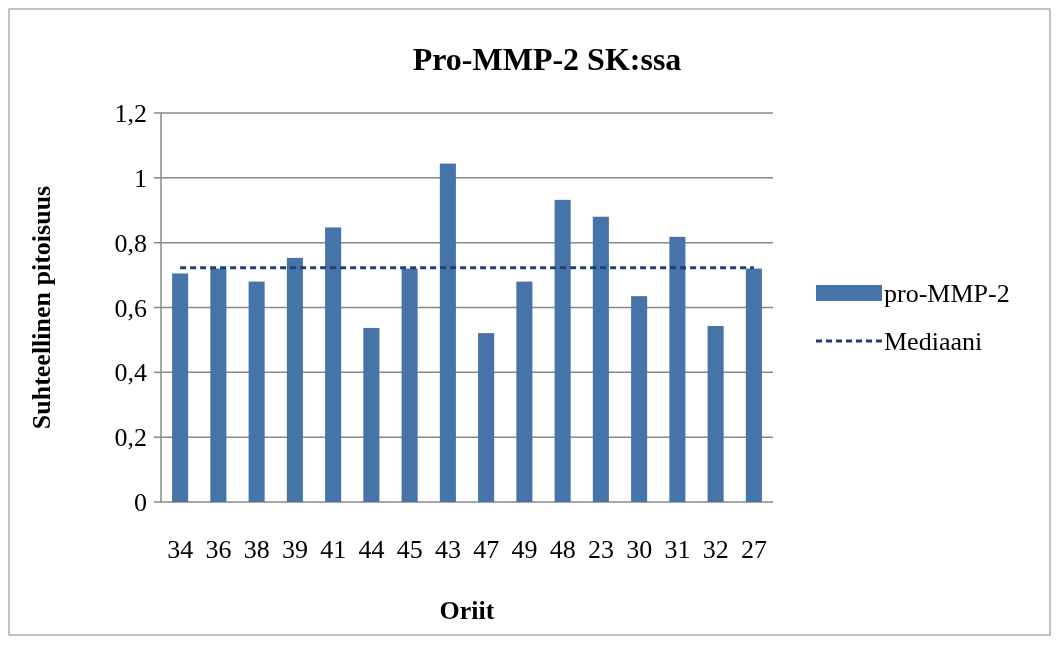  I want to click on legend-label: Mediaani, so click(933, 342).